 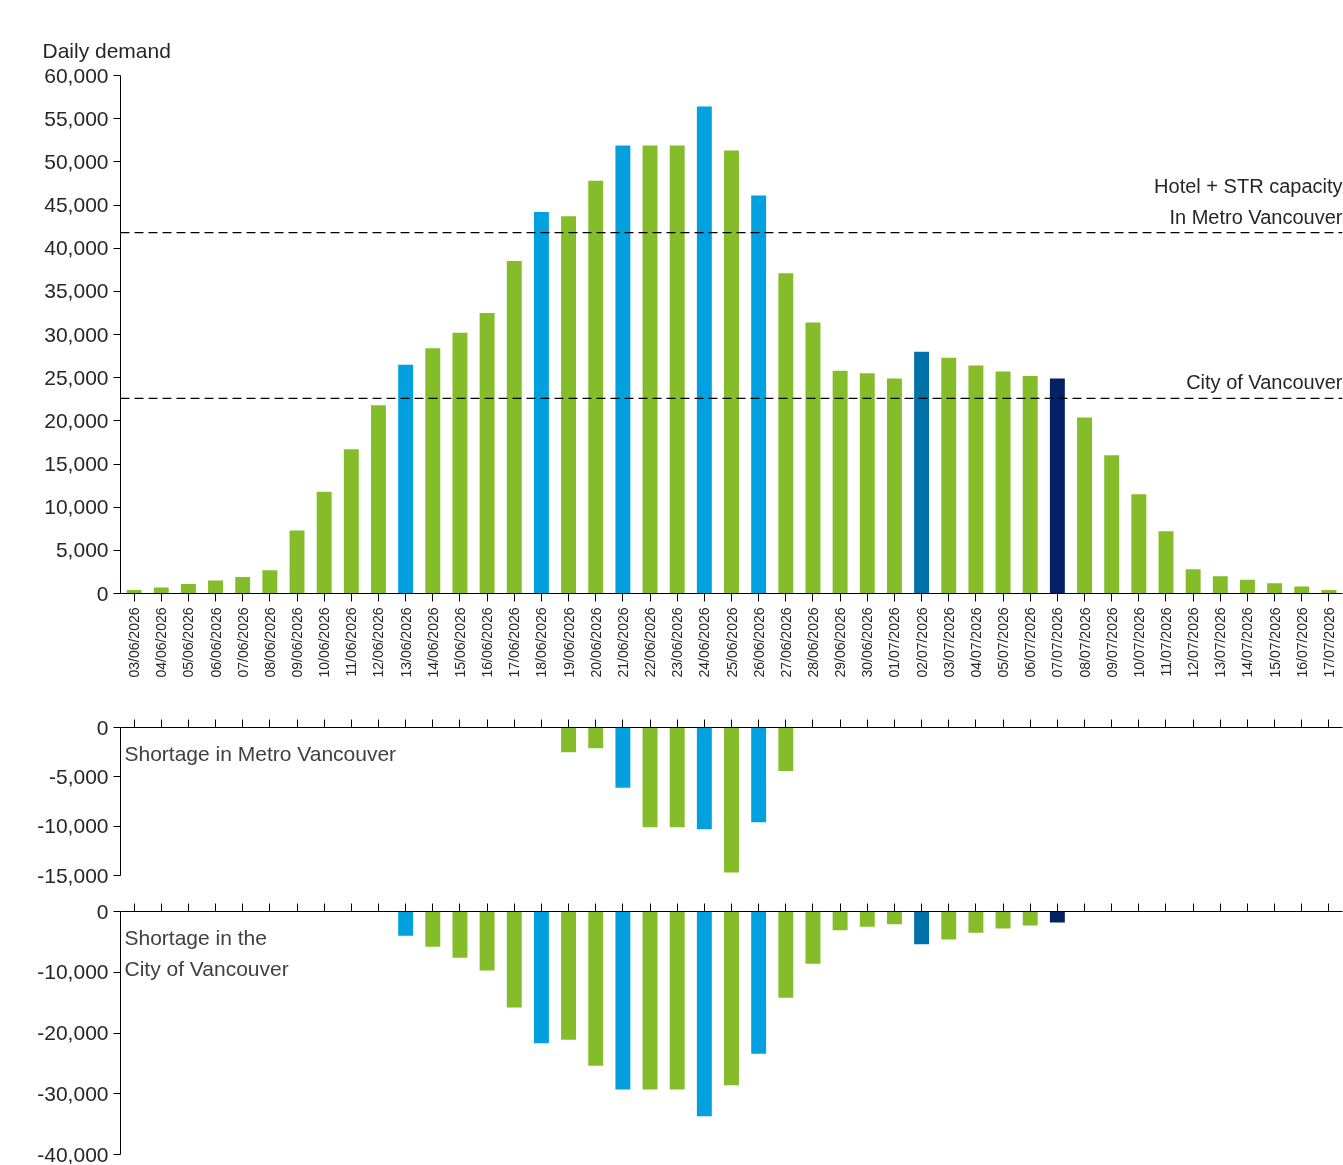 What do you see at coordinates (1274, 642) in the screenshot?
I see `x-tick-label: 15/07/2026` at bounding box center [1274, 642].